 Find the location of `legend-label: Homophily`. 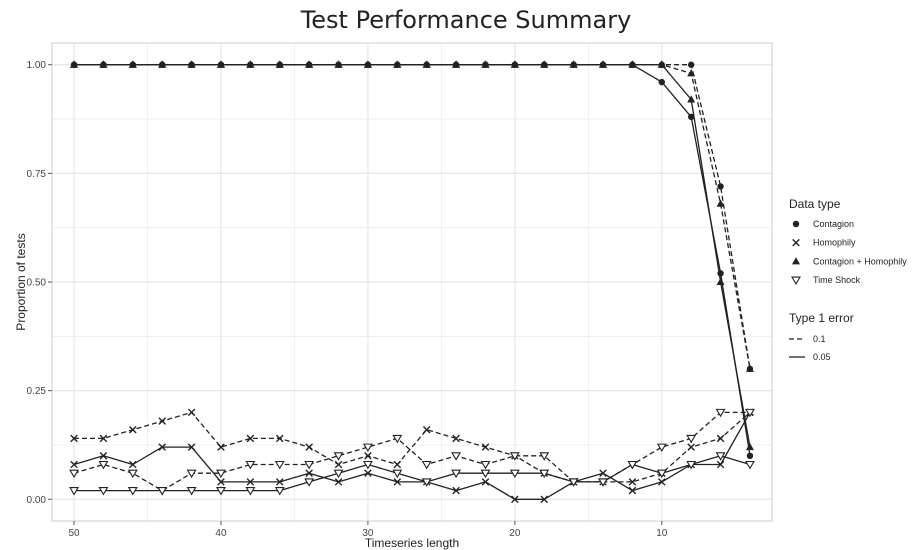

legend-label: Homophily is located at coordinates (834, 243).